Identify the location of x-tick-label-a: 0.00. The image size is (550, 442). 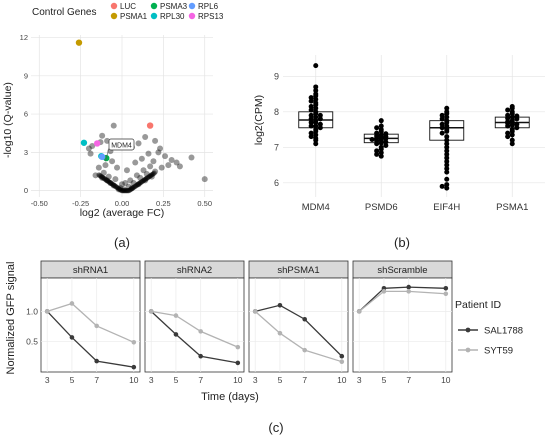
(122, 203).